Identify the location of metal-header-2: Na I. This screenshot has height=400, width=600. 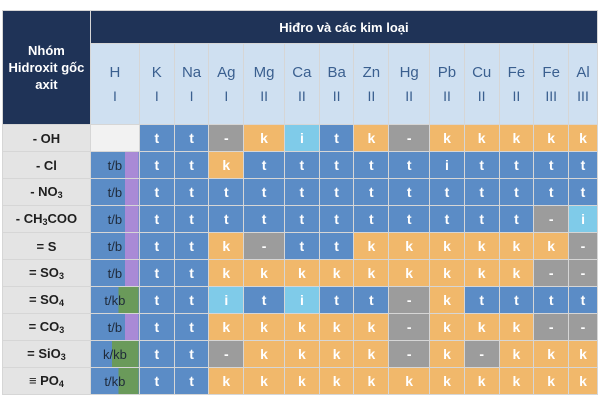
(191, 84).